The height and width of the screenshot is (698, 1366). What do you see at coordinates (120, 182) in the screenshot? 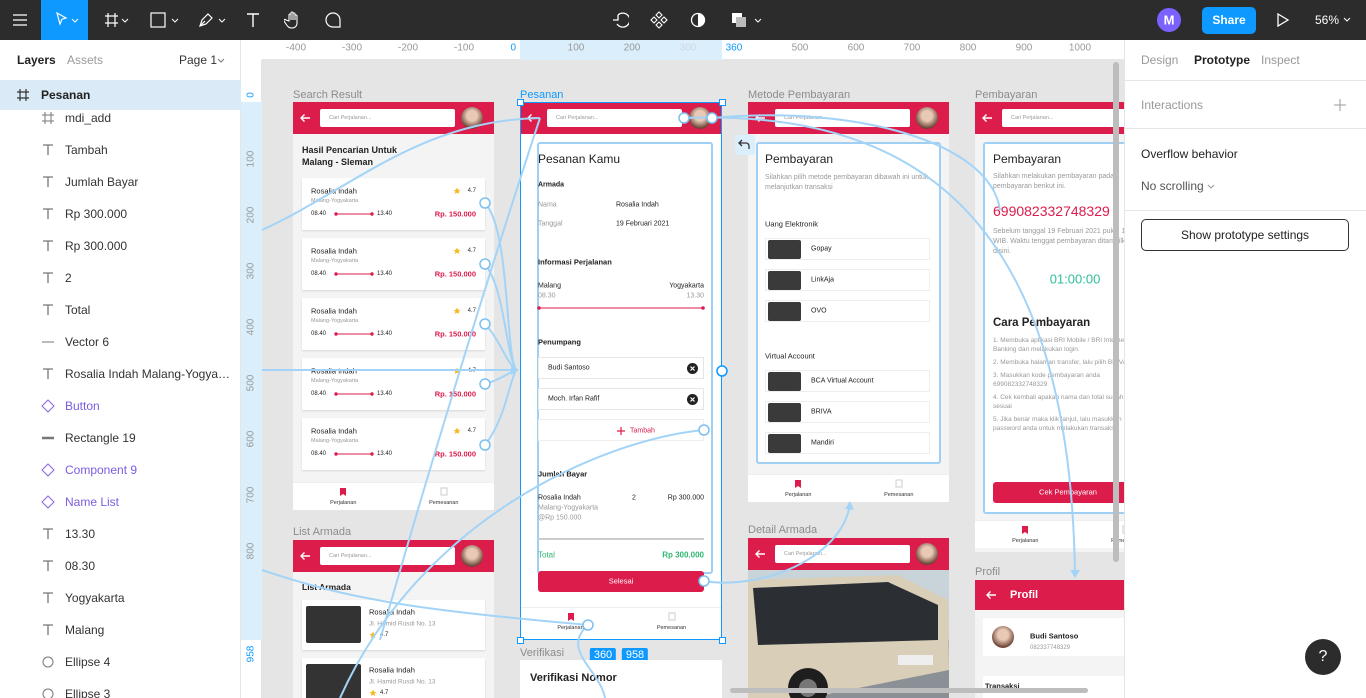
I see `layer-row: Jumlah Bayar` at bounding box center [120, 182].